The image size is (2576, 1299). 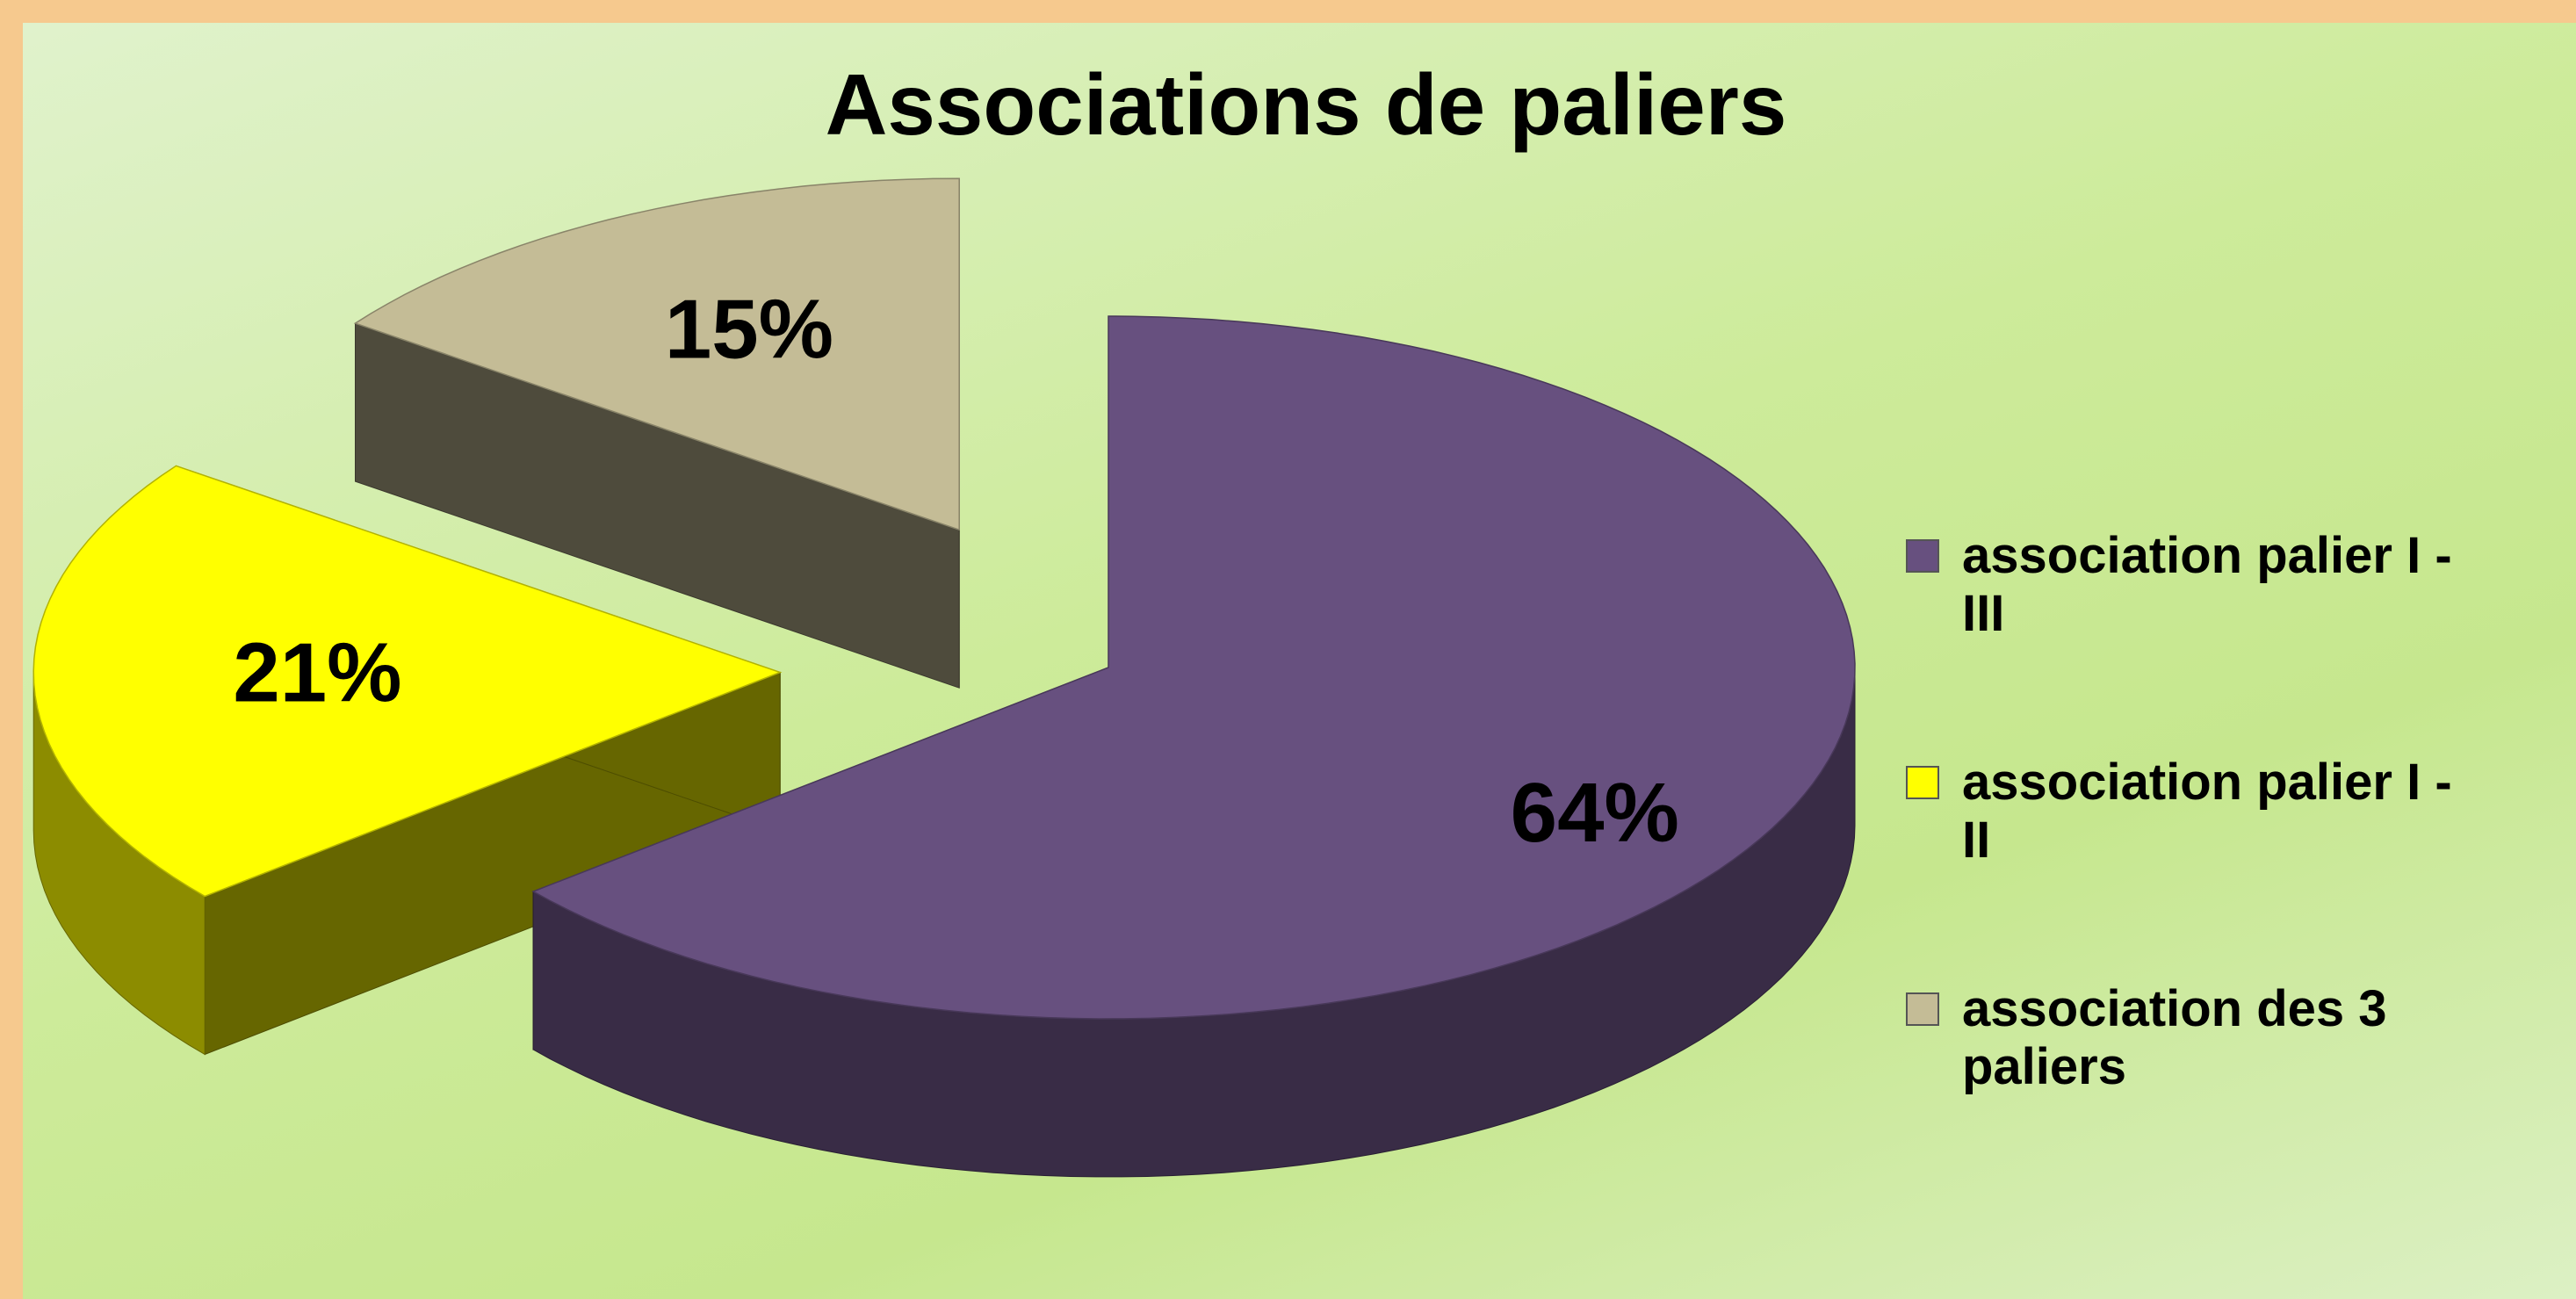 What do you see at coordinates (2174, 1037) in the screenshot?
I see `legend-label: association des 3 paliers` at bounding box center [2174, 1037].